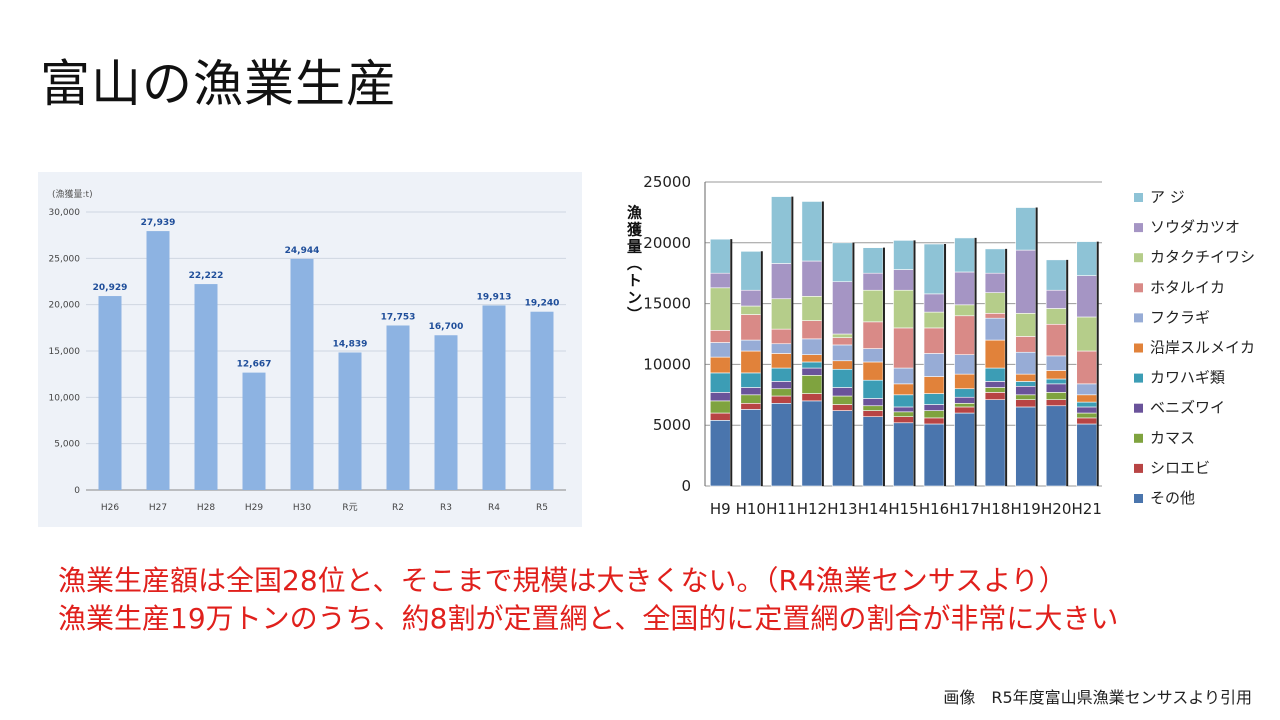 This screenshot has width=1280, height=720. Describe the element at coordinates (1087, 509) in the screenshot. I see `x-tick-label: H21` at that location.